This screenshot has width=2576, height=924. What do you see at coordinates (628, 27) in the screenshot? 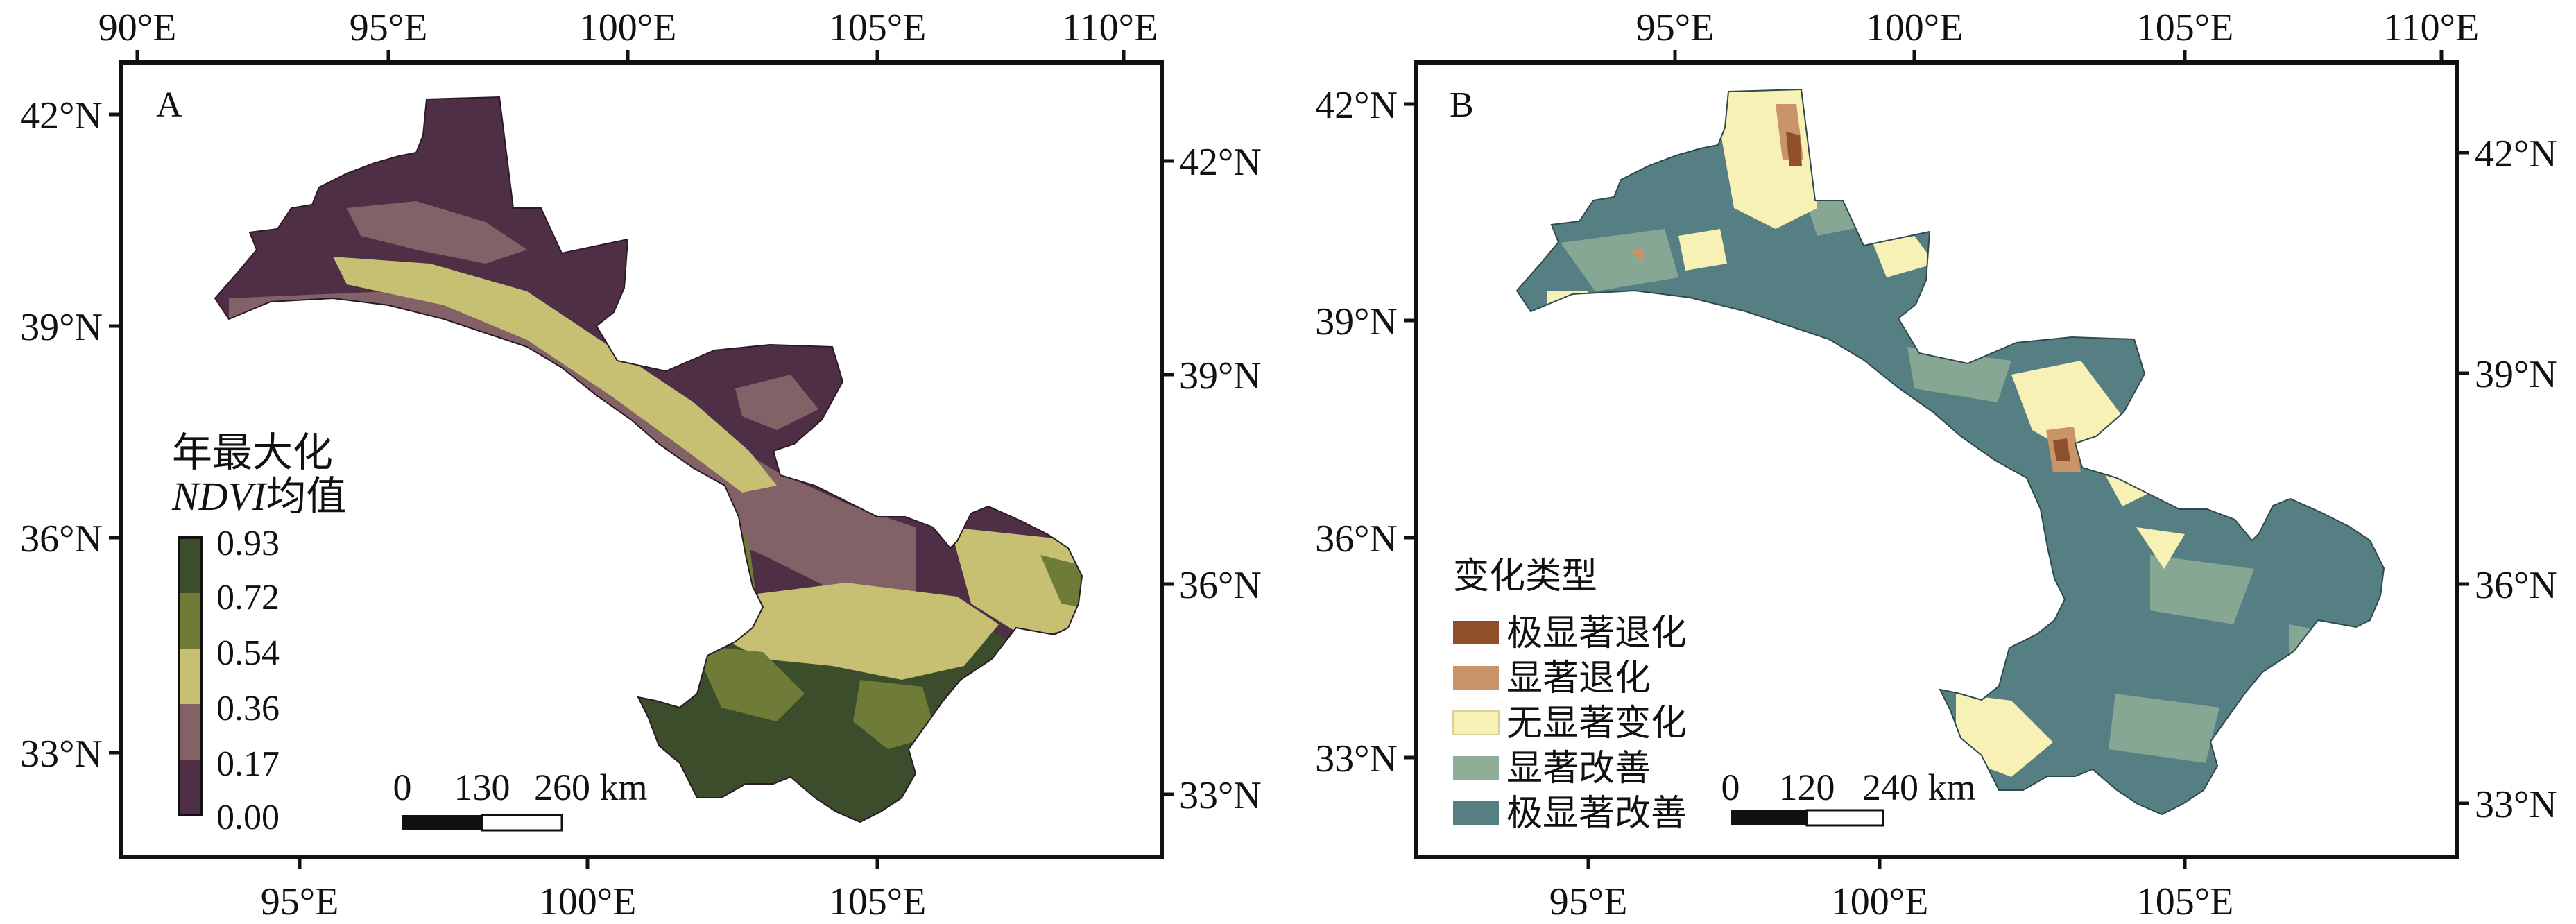
I see `top-tick-a-2: 100°E` at bounding box center [628, 27].